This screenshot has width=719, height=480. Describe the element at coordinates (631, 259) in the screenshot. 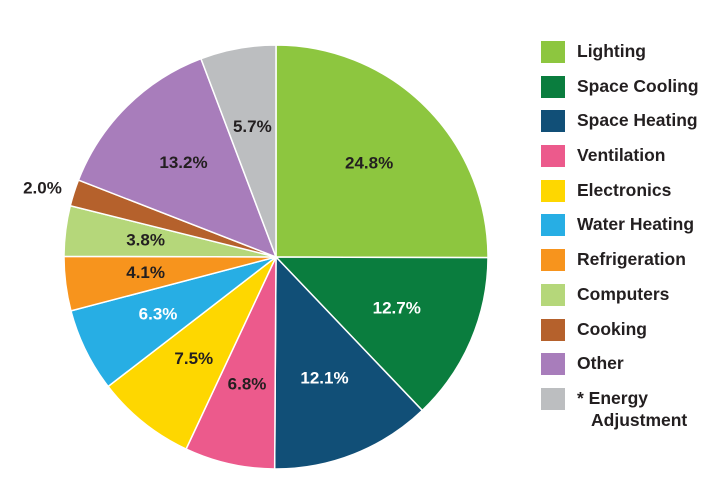

I see `legend-label: Refrigeration` at that location.